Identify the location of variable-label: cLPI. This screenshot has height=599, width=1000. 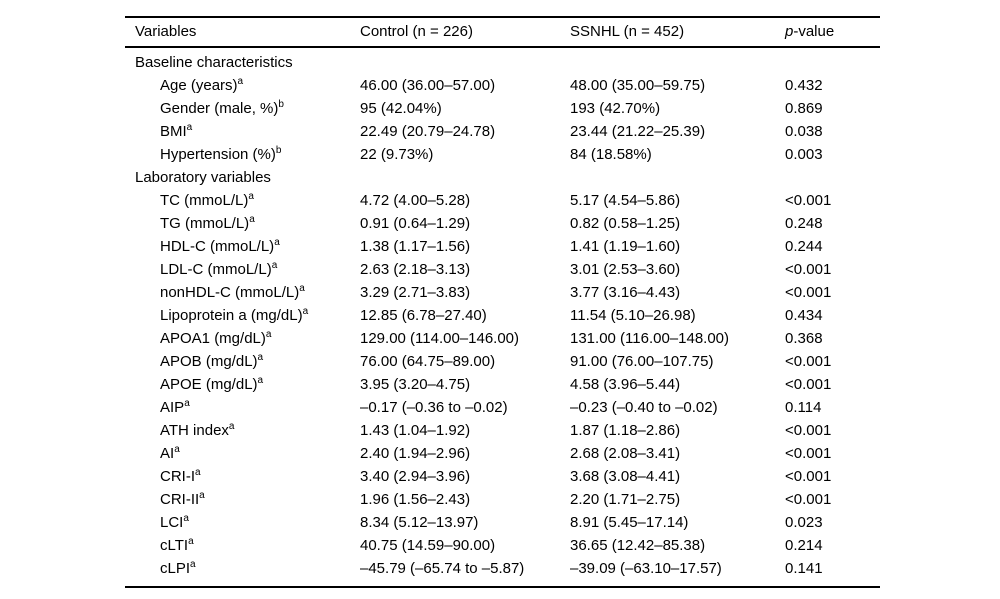
(175, 568).